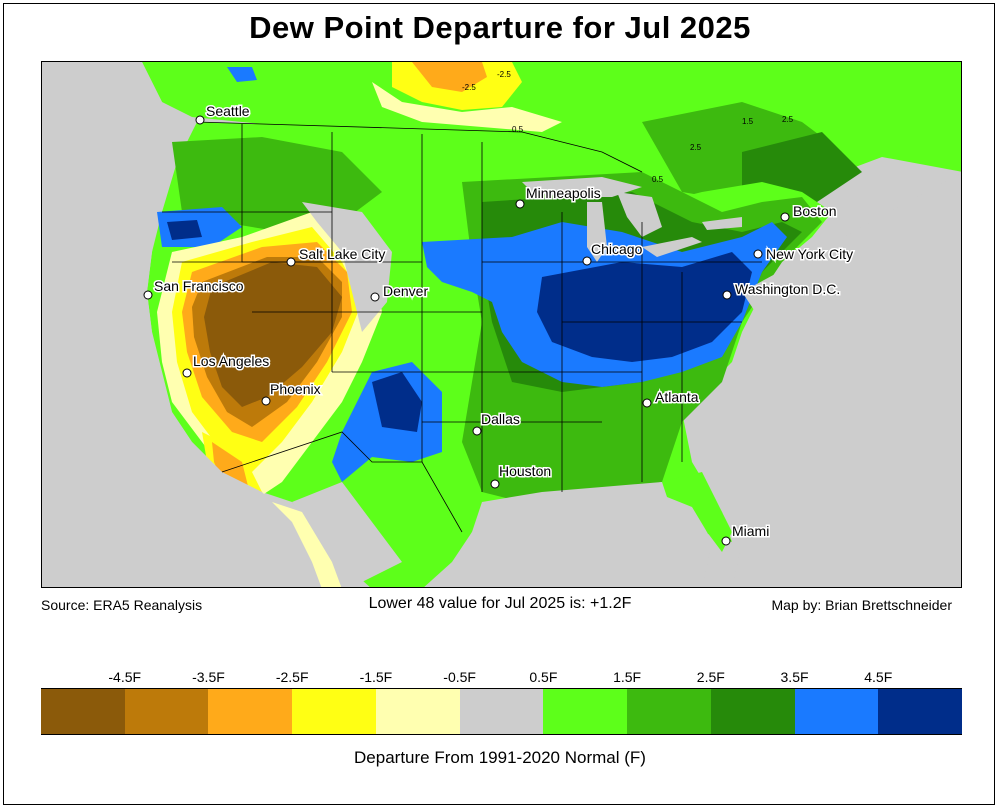  What do you see at coordinates (878, 677) in the screenshot?
I see `legend-tick-label: 4.5F` at bounding box center [878, 677].